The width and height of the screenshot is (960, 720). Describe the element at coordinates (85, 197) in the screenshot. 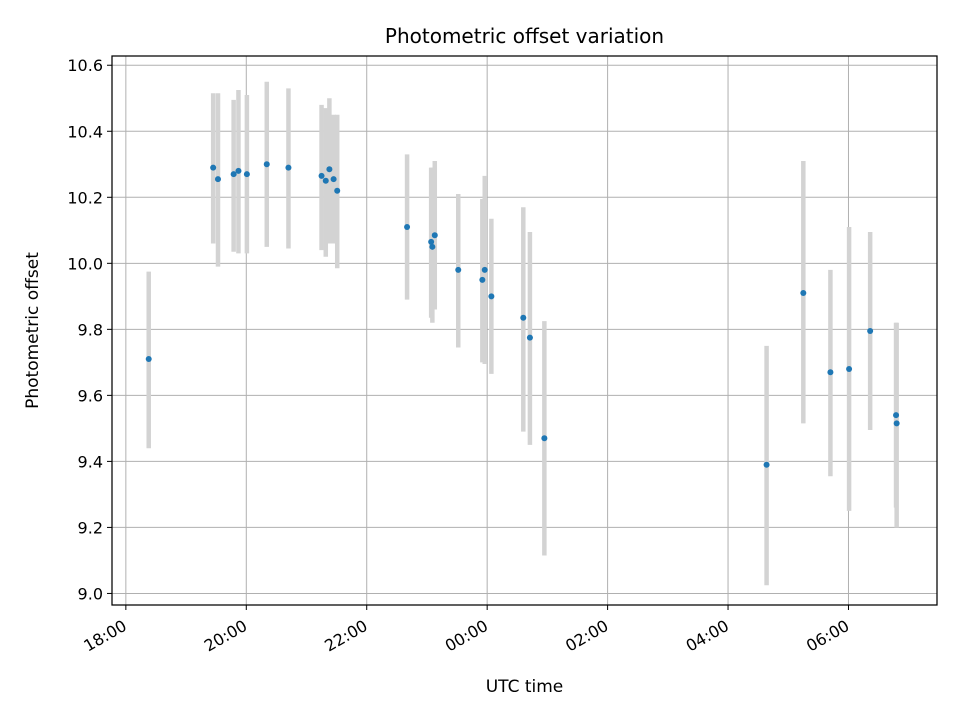

I see `y-tick-label: 10.2` at that location.